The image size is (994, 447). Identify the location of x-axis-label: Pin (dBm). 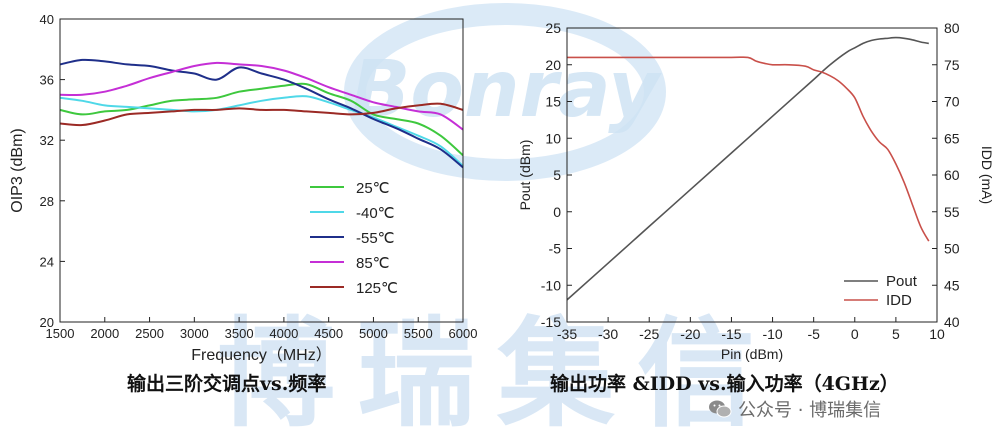
(752, 354).